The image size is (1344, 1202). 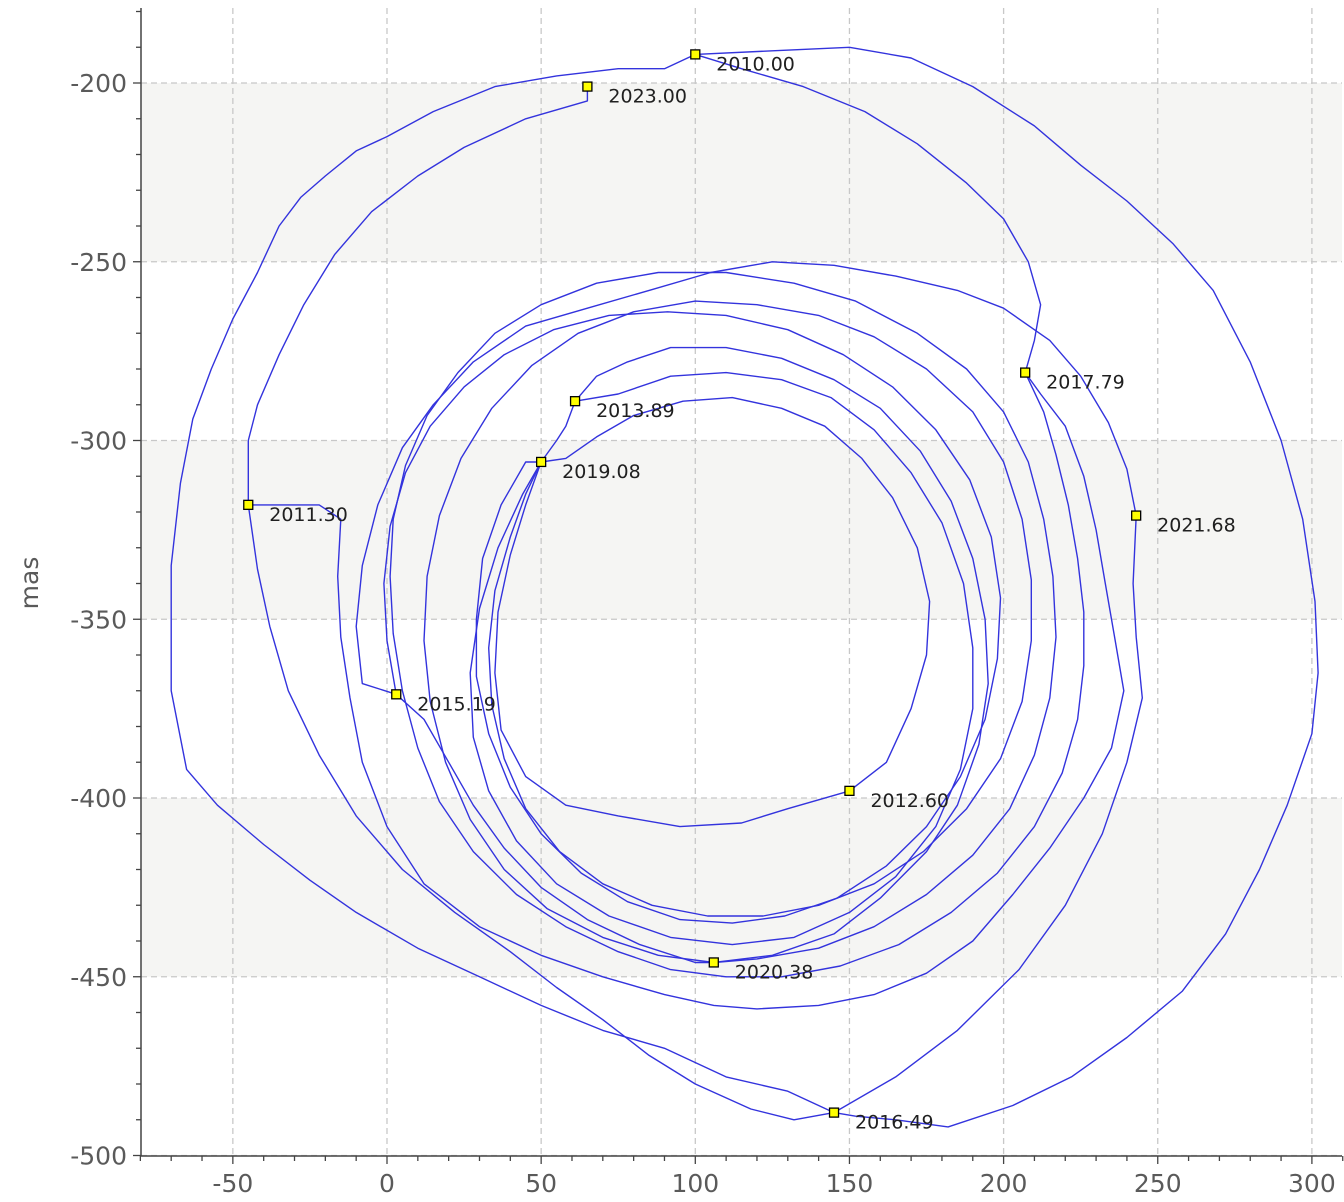 I want to click on x-tick-label: 50, so click(x=541, y=1183).